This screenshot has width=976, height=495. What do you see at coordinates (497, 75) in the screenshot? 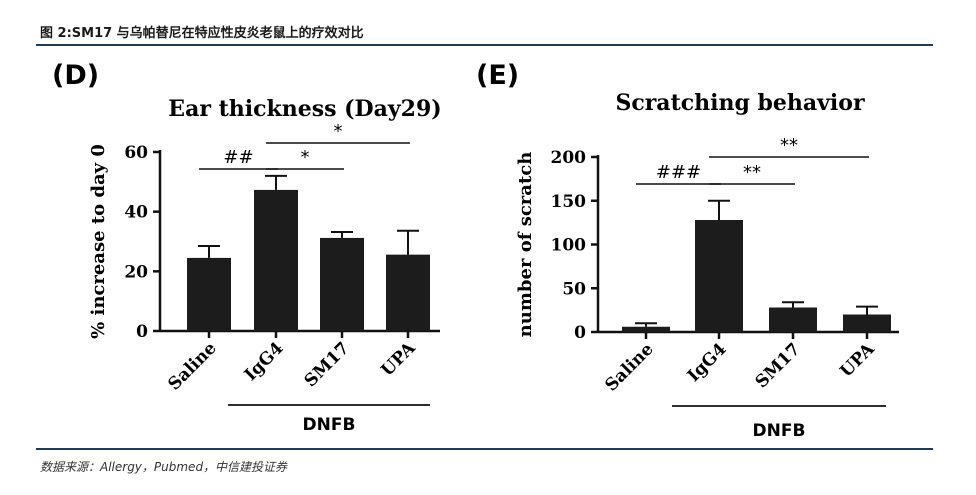
I see `panel2-panel-letter: (E)` at bounding box center [497, 75].